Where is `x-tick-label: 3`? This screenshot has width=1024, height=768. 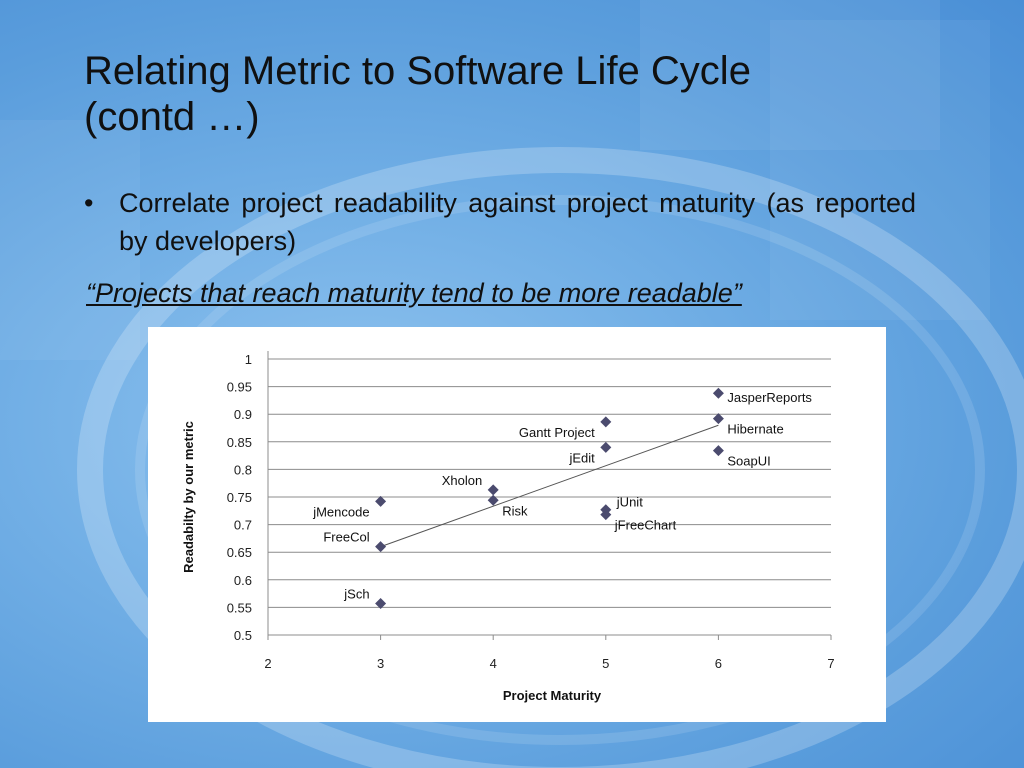 x-tick-label: 3 is located at coordinates (380, 663).